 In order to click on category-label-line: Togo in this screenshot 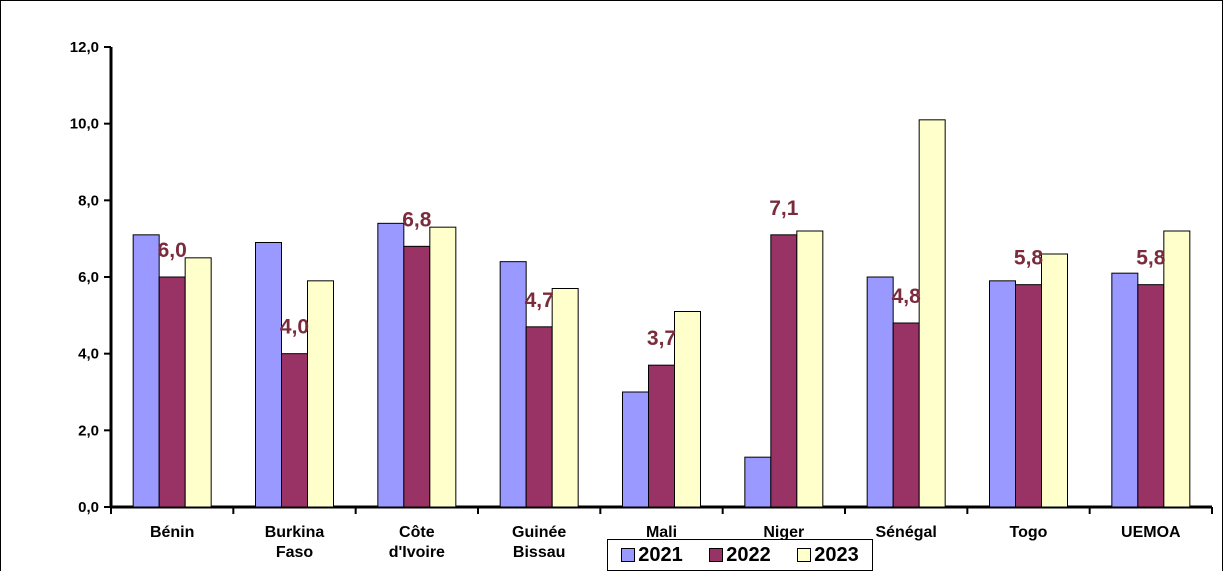, I will do `click(1029, 532)`.